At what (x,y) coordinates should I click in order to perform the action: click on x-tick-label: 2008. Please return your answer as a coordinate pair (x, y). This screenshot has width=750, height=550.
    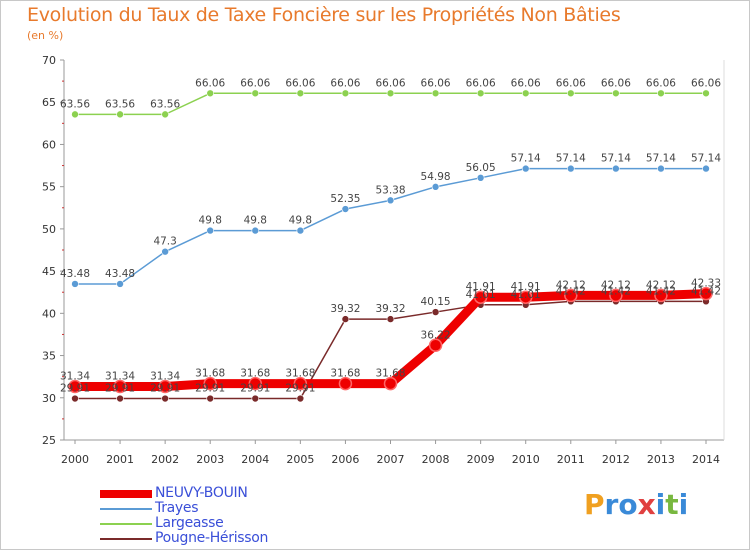
    Looking at the image, I should click on (436, 459).